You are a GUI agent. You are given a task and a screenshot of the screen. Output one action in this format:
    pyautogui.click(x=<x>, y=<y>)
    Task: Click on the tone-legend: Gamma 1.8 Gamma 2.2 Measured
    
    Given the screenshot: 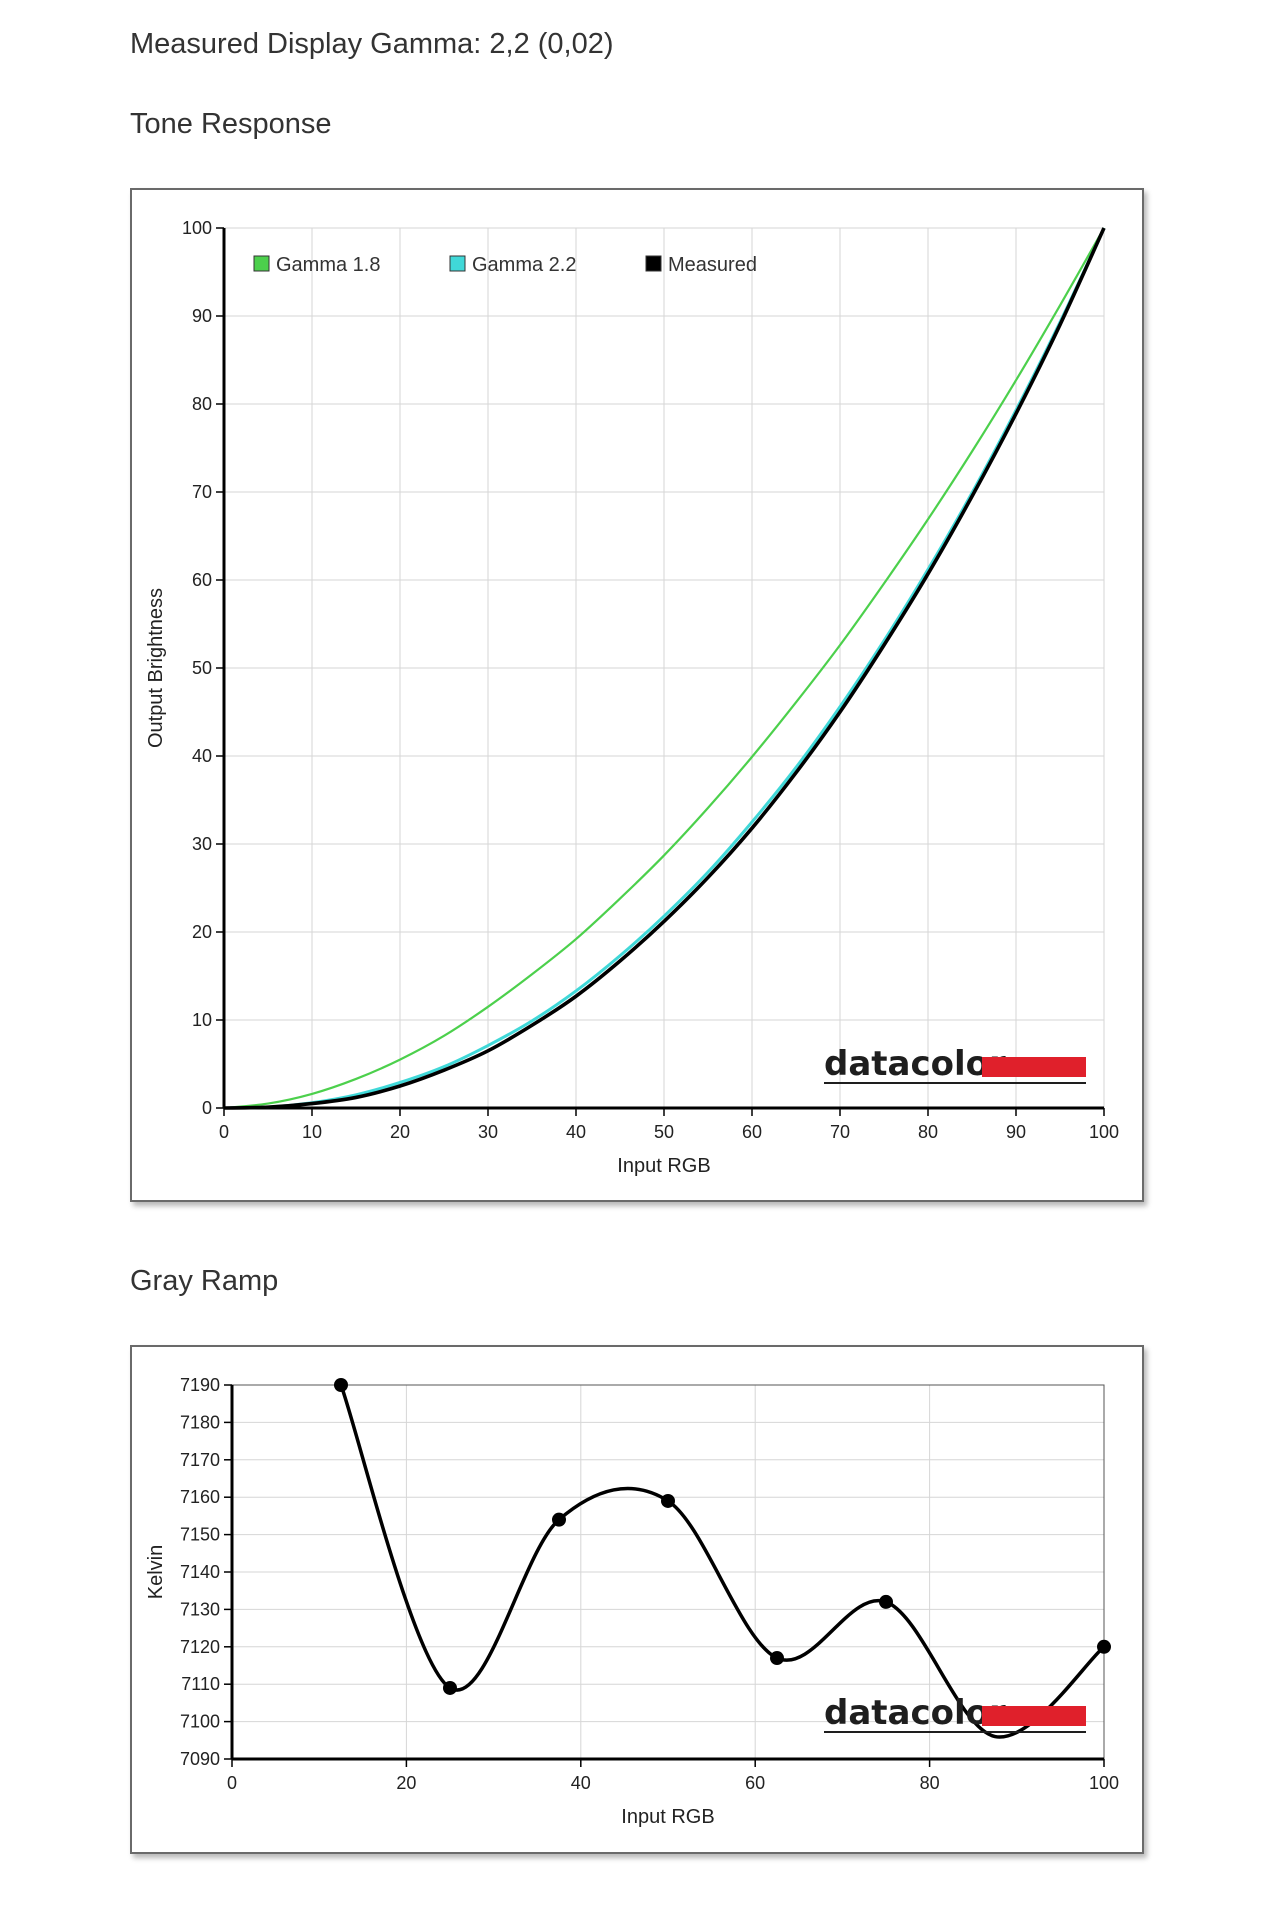 What is the action you would take?
    pyautogui.click(x=505, y=265)
    